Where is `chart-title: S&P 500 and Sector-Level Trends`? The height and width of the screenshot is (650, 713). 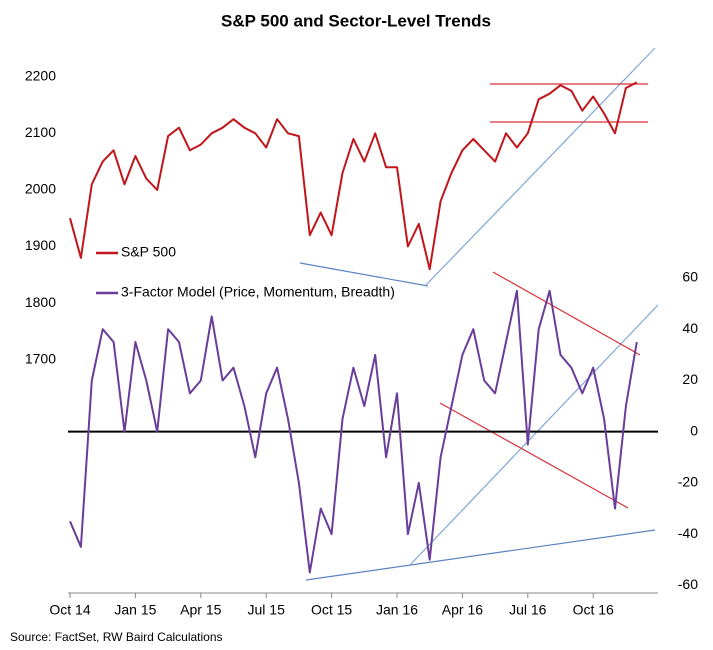 chart-title: S&P 500 and Sector-Level Trends is located at coordinates (356, 20).